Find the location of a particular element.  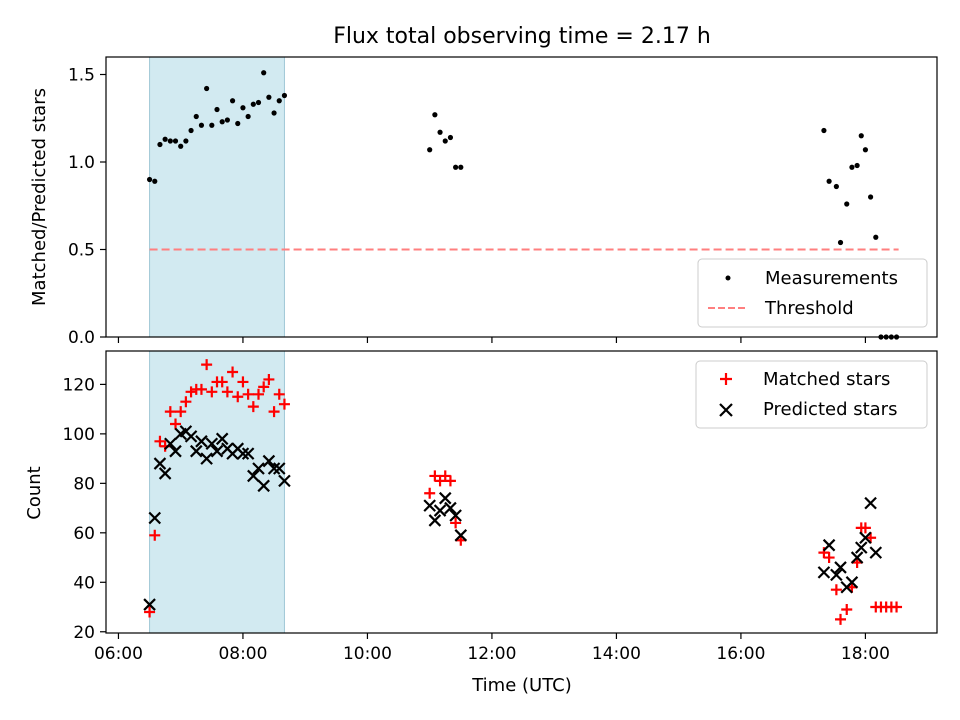

count-y-axis-label: Count is located at coordinates (34, 492).